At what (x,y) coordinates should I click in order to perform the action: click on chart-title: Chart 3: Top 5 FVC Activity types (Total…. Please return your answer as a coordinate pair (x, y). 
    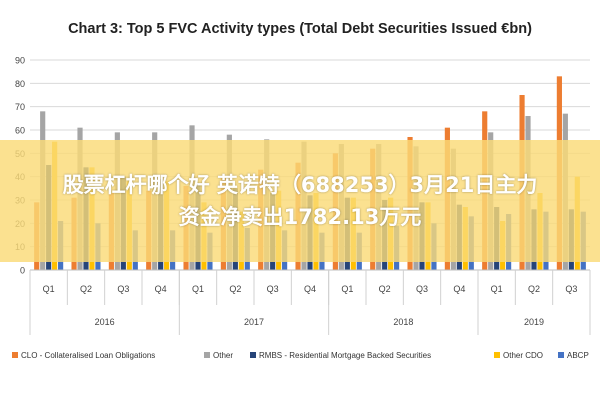
    Looking at the image, I should click on (300, 29).